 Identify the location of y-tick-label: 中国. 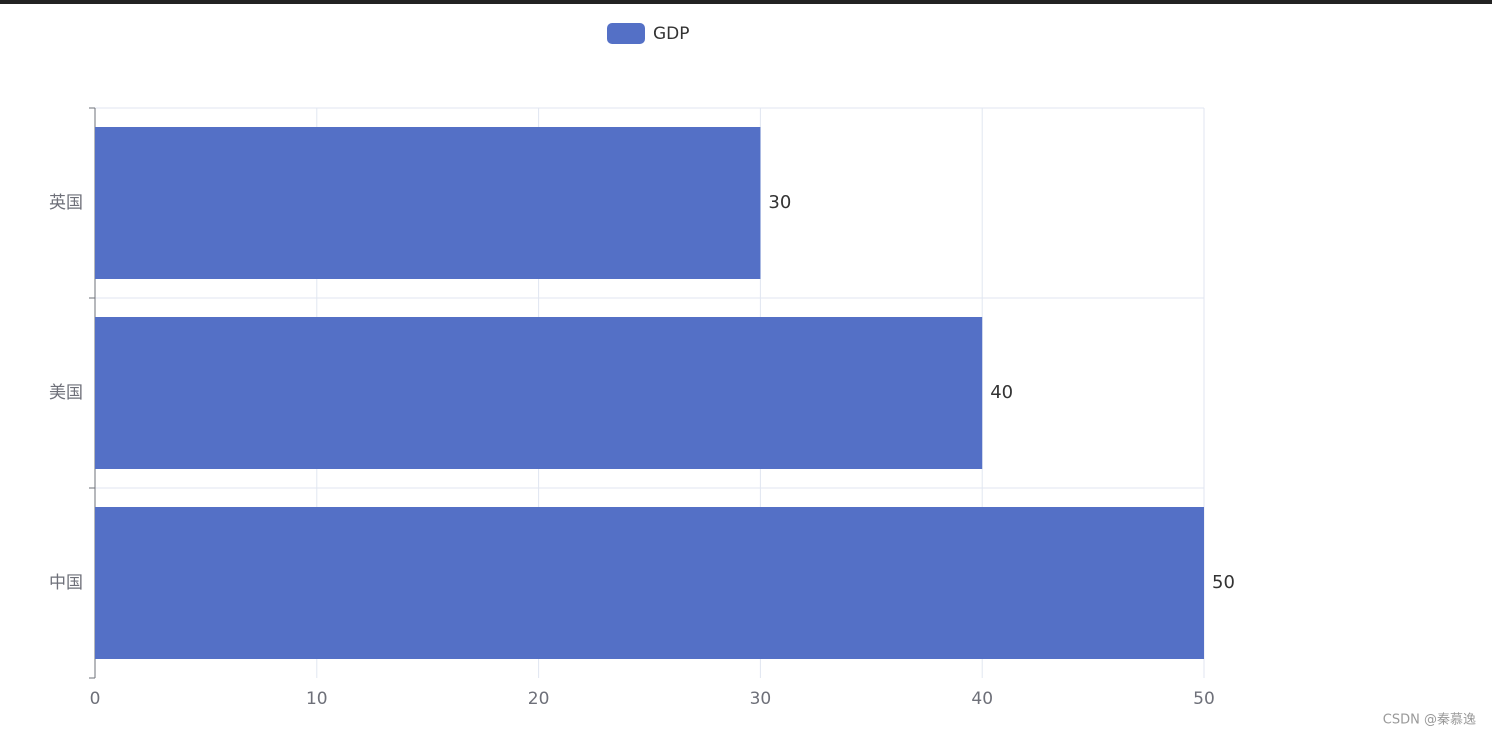
(66, 583).